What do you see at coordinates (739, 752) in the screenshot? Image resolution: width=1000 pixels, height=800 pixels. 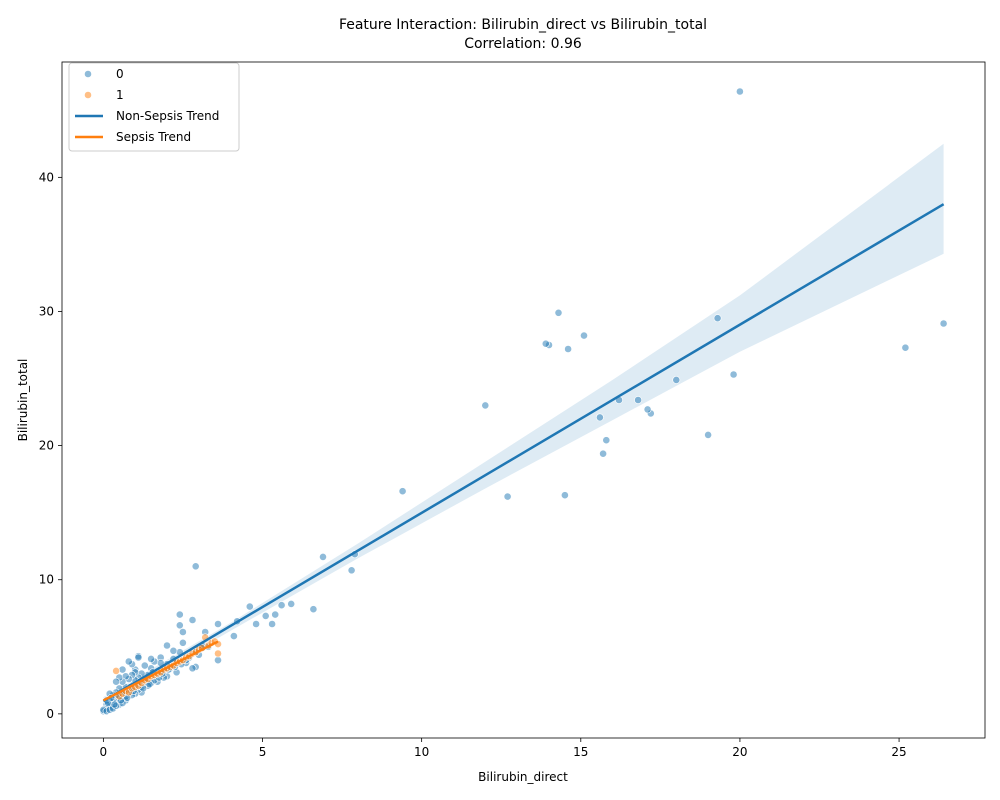 I see `x-tick-label-20: 20` at bounding box center [739, 752].